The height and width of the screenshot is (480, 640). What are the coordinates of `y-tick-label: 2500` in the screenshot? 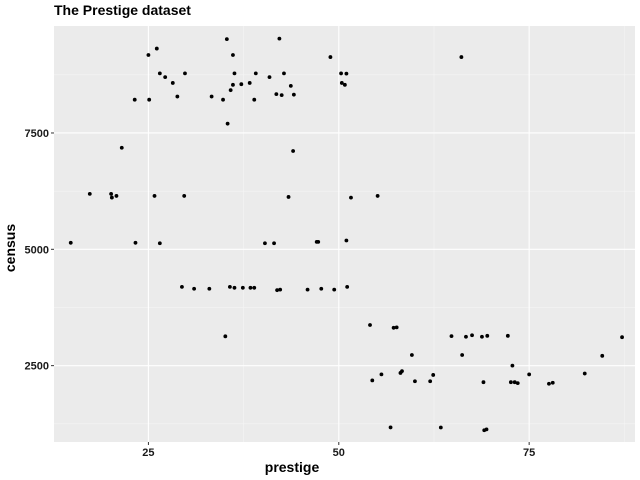 It's located at (37, 367).